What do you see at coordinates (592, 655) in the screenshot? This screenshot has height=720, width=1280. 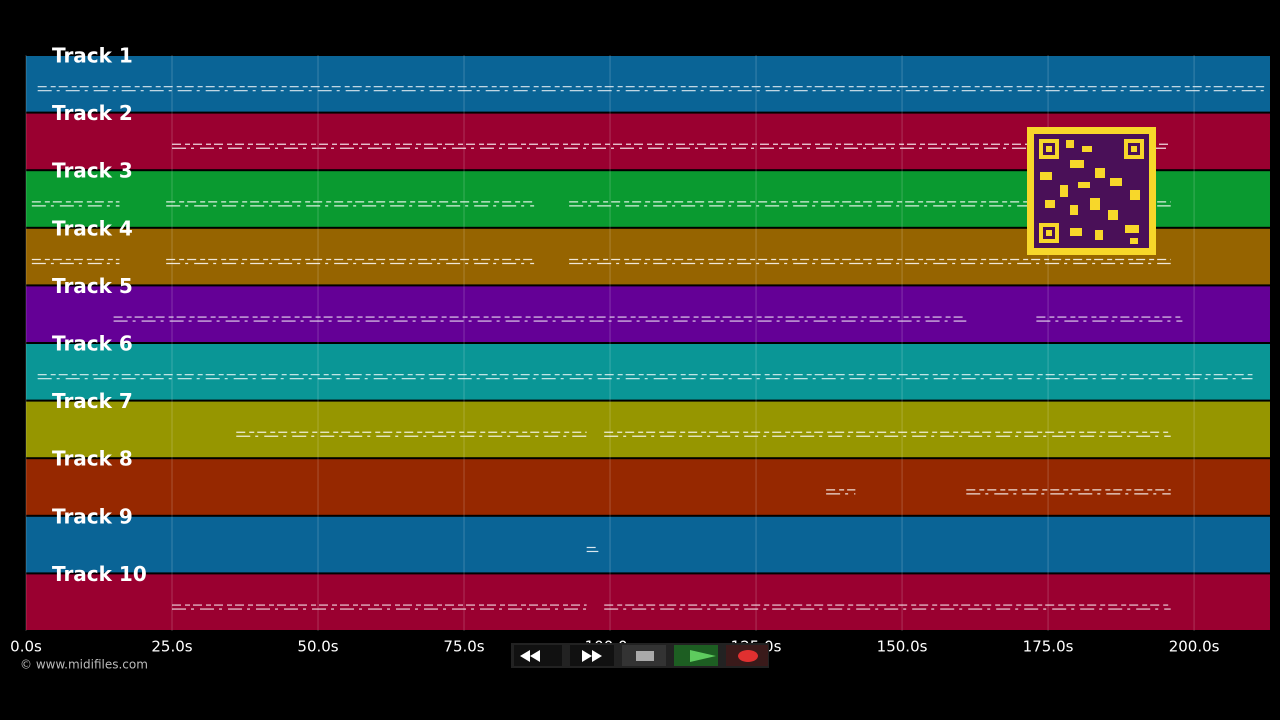 I see `fast-forward-button` at bounding box center [592, 655].